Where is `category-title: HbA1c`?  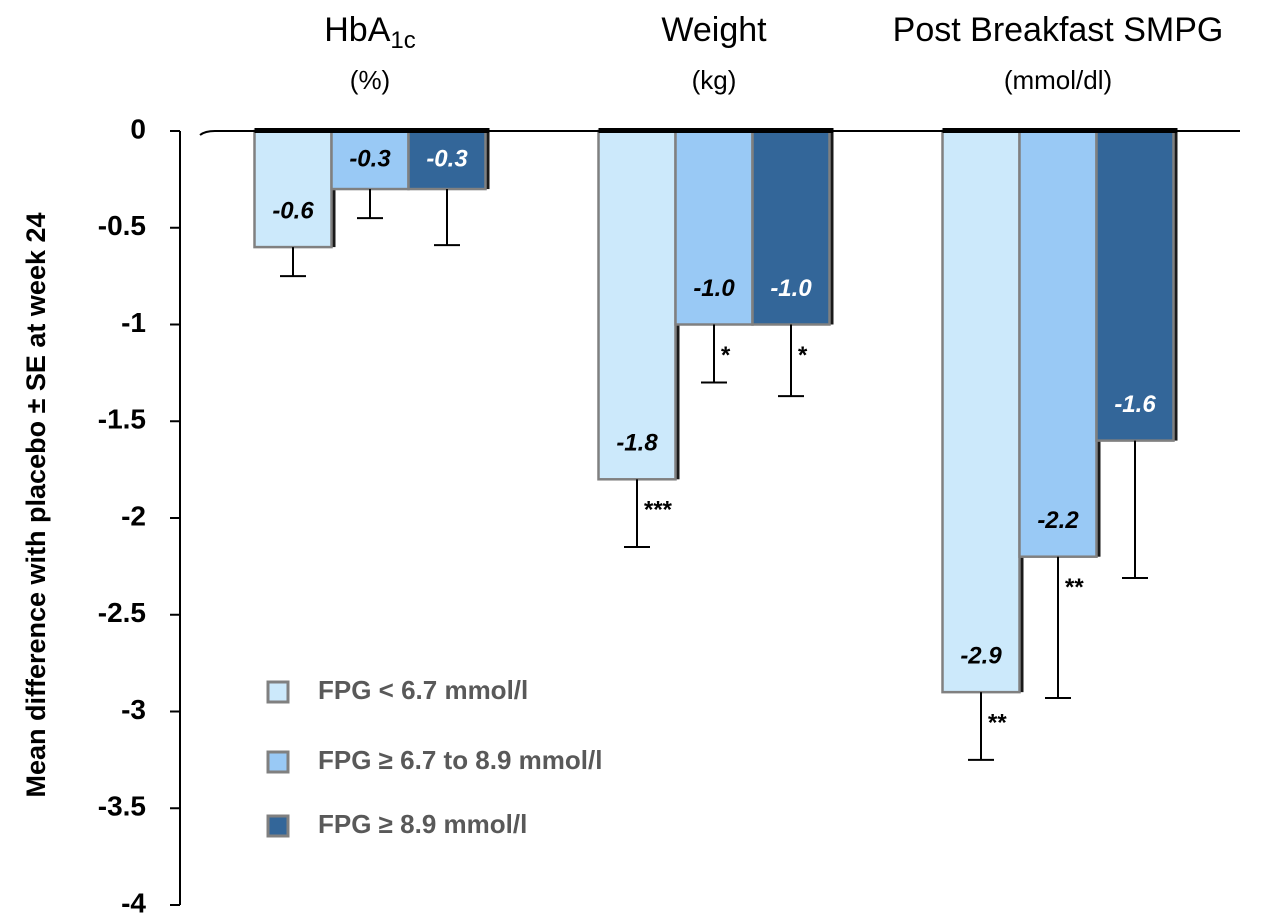
category-title: HbA1c is located at coordinates (370, 32).